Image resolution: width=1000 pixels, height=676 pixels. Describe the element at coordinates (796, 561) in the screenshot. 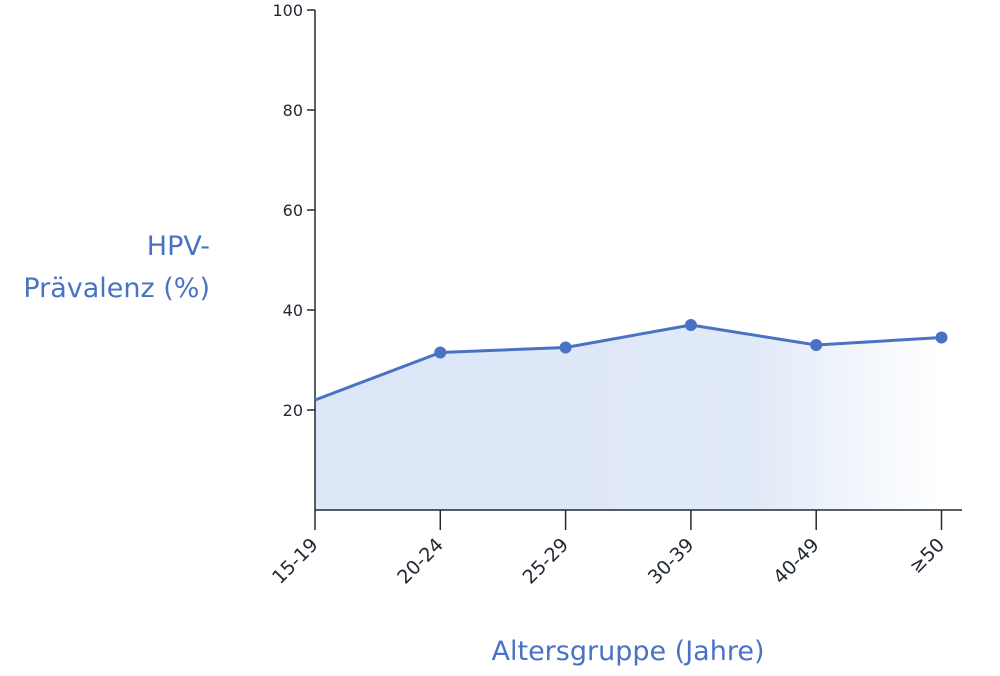

I see `x-tick-label: 40-49` at that location.